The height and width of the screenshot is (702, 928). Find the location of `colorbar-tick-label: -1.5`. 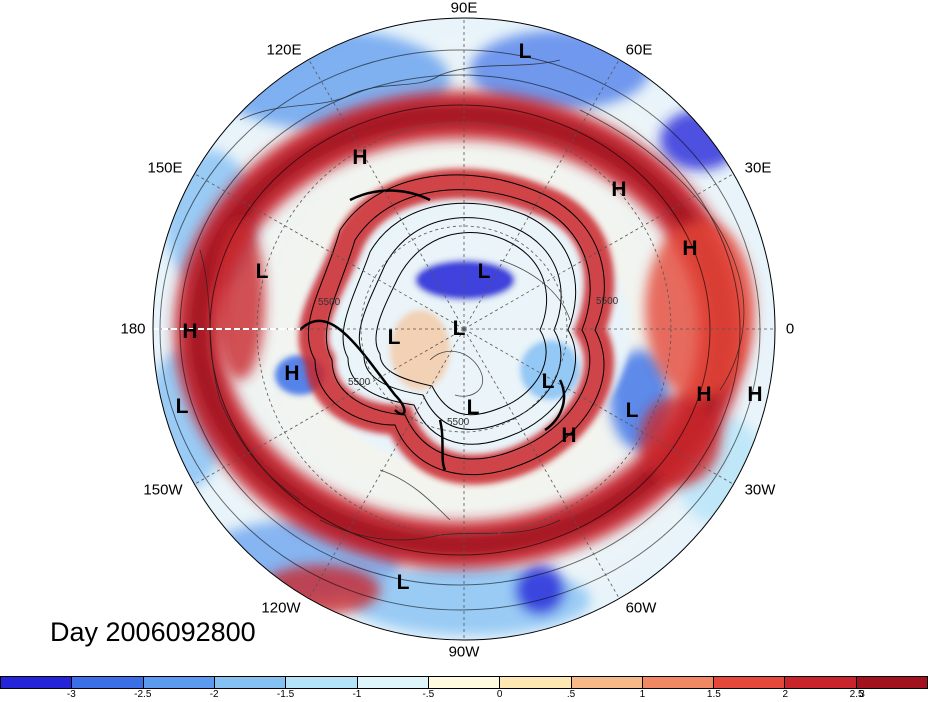

colorbar-tick-label: -1.5 is located at coordinates (285, 694).